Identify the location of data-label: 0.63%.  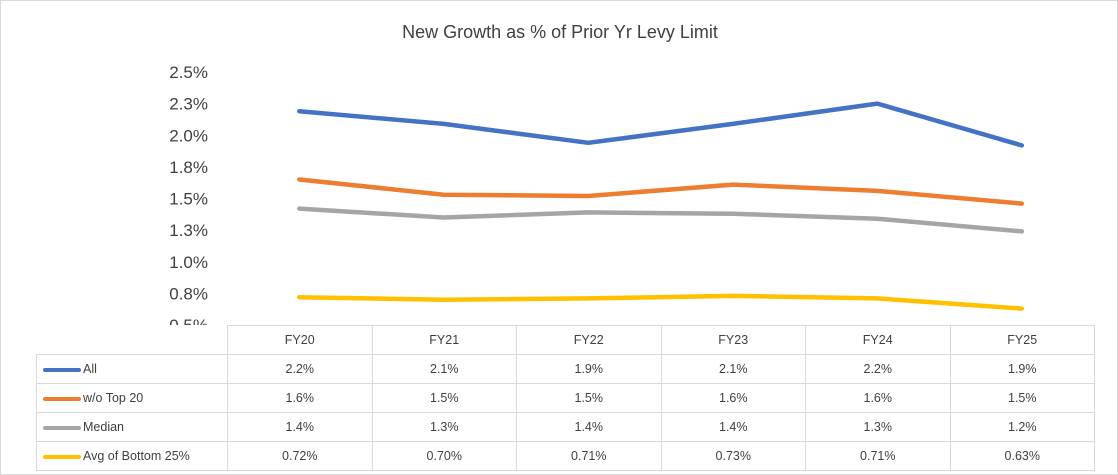
(1022, 456).